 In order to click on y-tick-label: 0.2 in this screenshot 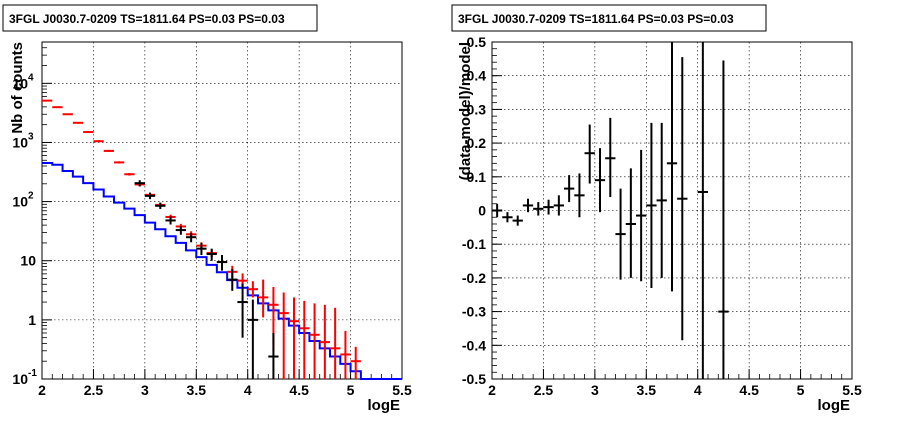, I will do `click(477, 143)`.